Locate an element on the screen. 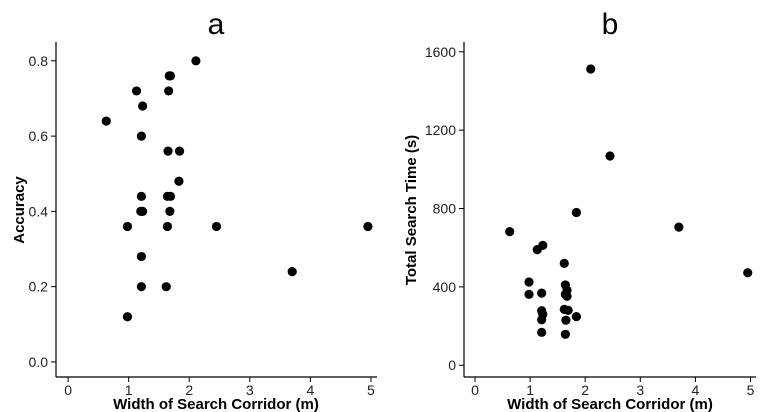  y-tick-label: 1200 is located at coordinates (440, 130).